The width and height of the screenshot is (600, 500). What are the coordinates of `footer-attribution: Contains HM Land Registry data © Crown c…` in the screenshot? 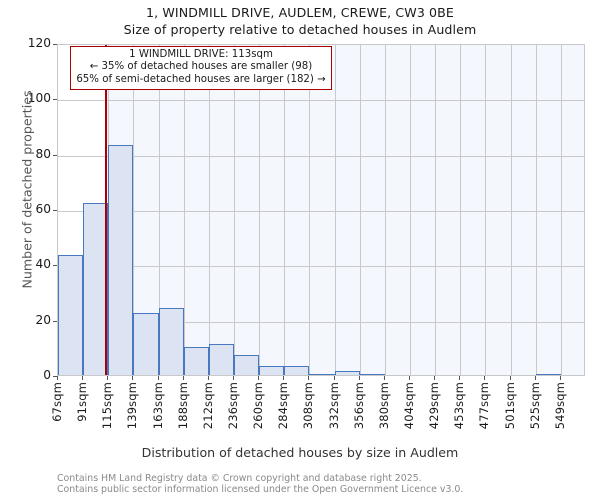 It's located at (322, 484).